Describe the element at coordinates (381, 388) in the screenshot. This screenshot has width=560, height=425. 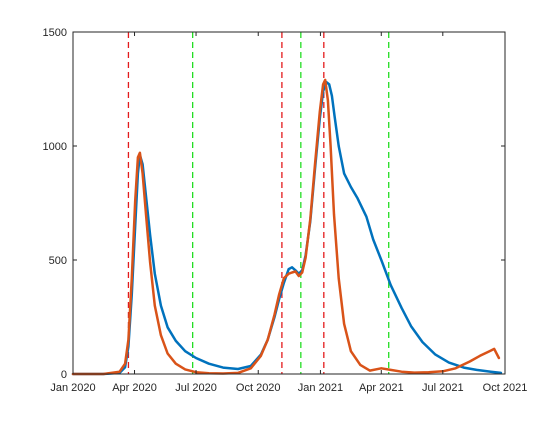
I see `x-tick-label: Apr 2021` at that location.